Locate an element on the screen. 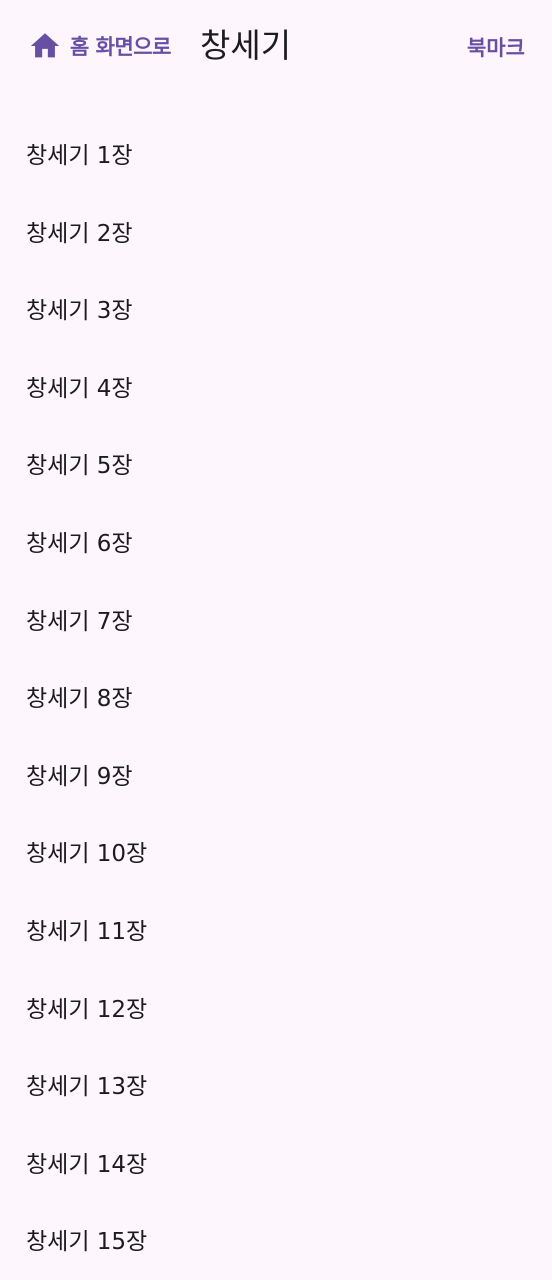 The height and width of the screenshot is (1280, 552). chapter-item-1: 창세기 1장 is located at coordinates (79, 156).